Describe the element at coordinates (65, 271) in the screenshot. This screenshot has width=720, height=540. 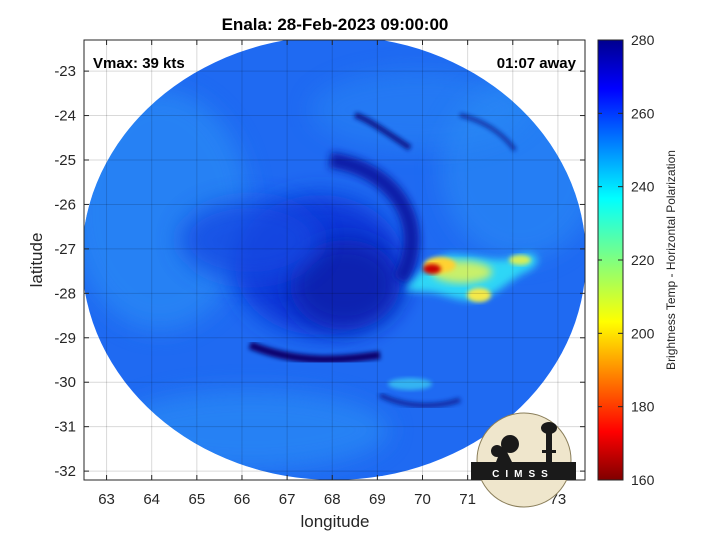
I see `y-tick-labels: -23 -24 -25 -26 -27 -28 -29 -30 -31 -32` at that location.